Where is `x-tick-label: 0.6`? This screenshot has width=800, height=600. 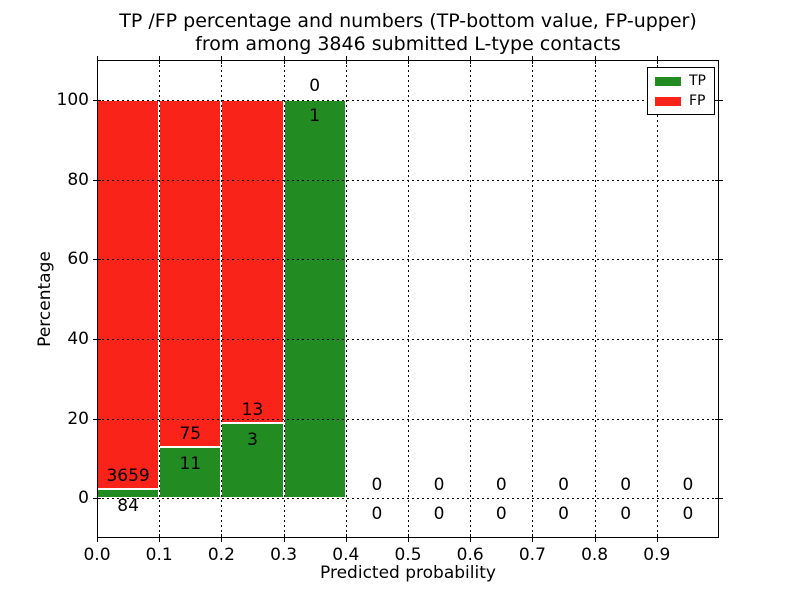
x-tick-label: 0.6 is located at coordinates (470, 555).